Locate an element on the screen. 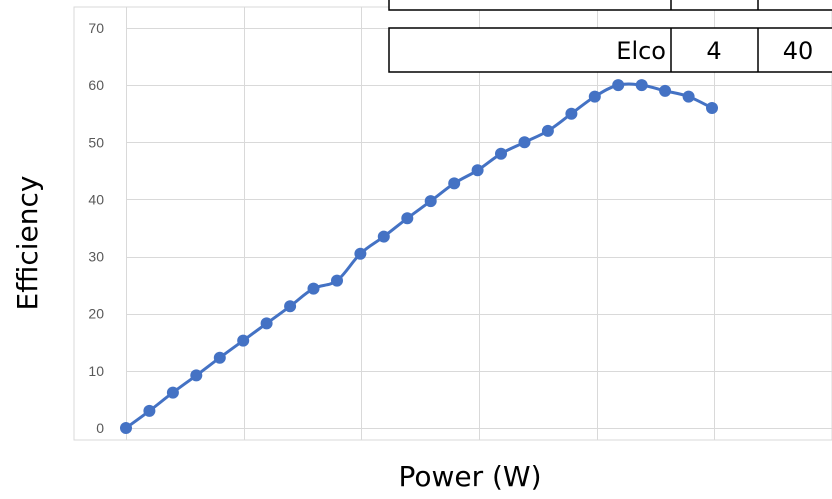 Image resolution: width=832 pixels, height=499 pixels. table-cell-label: Elco is located at coordinates (641, 51).